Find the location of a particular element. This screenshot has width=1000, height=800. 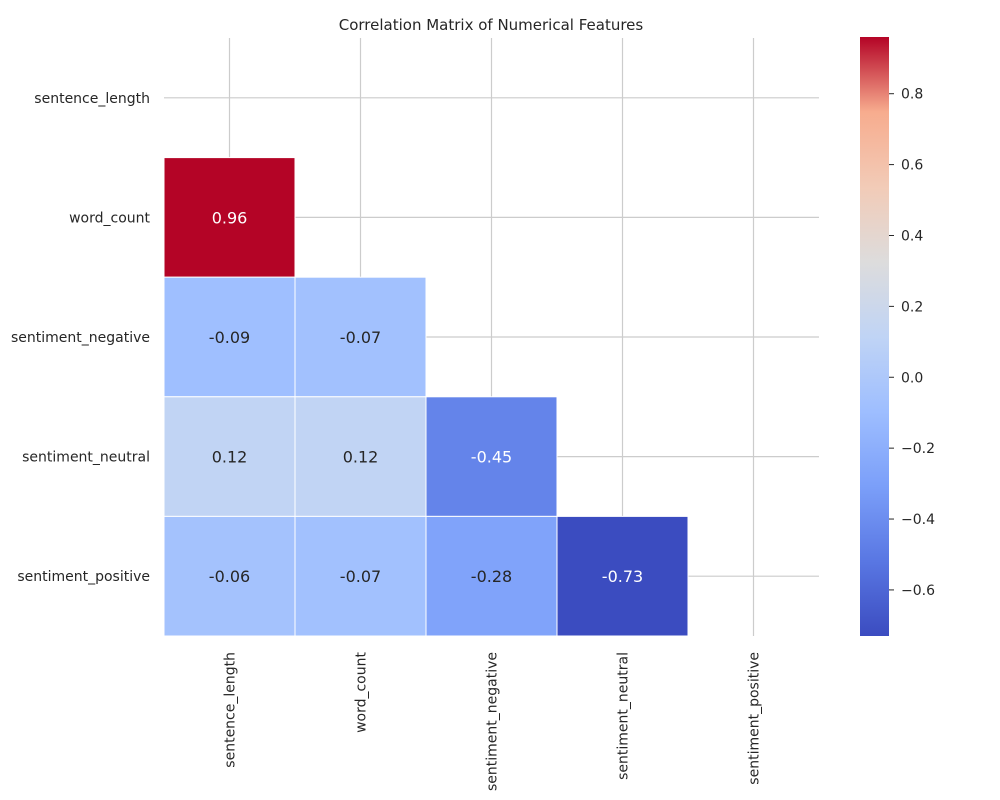

colorbar-tick-label: −0.4 is located at coordinates (918, 520).